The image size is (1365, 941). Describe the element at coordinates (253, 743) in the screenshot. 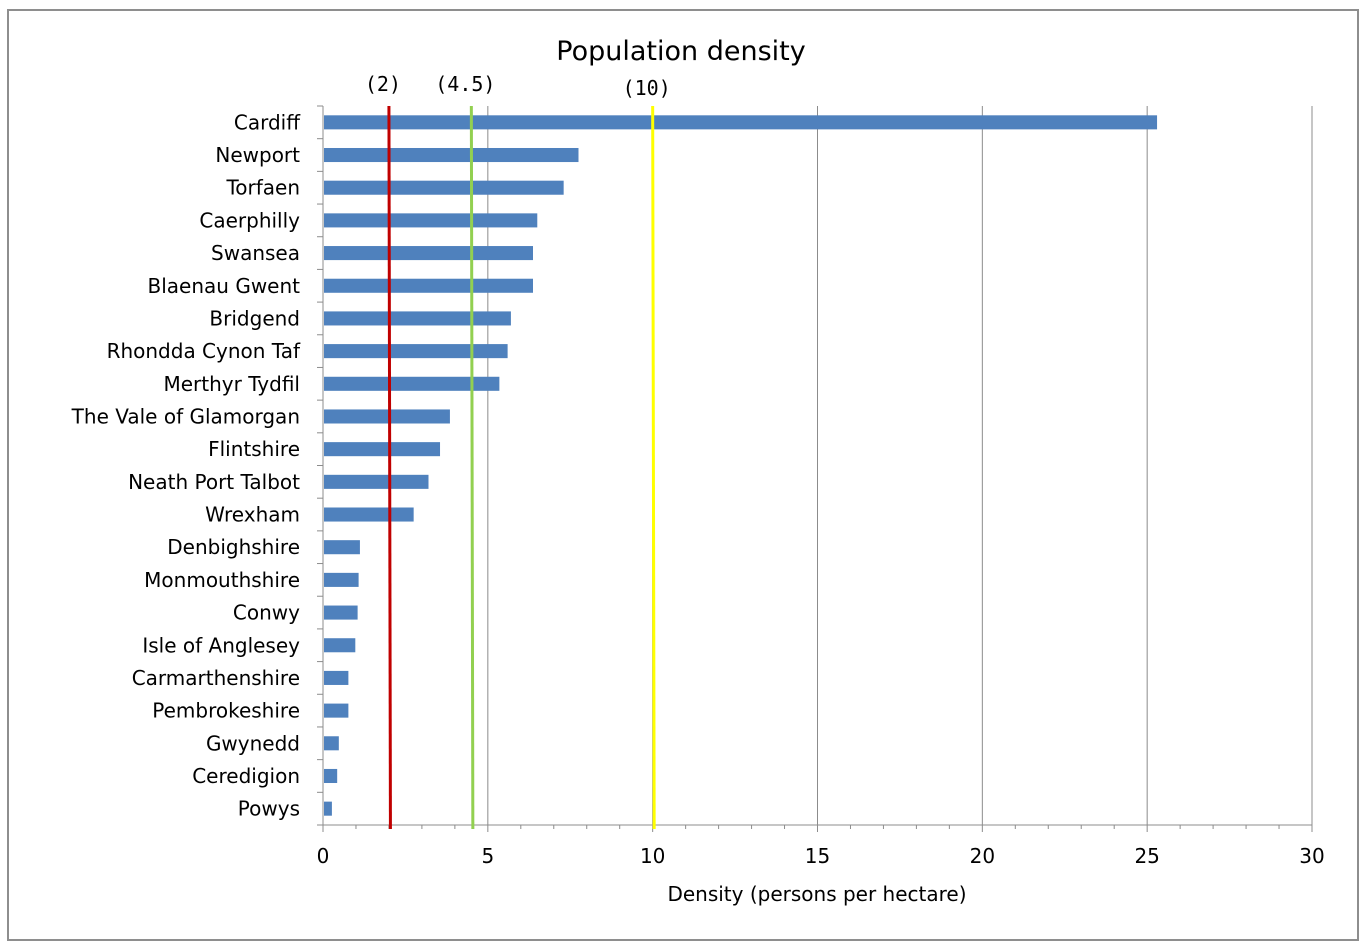

I see `category-label: Gwynedd` at that location.